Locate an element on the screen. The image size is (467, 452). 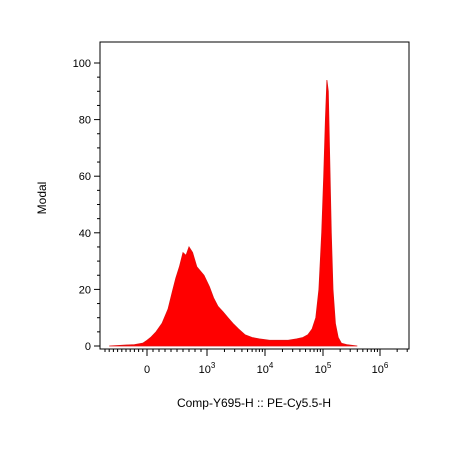
x-tick-label: 10³ is located at coordinates (207, 368).